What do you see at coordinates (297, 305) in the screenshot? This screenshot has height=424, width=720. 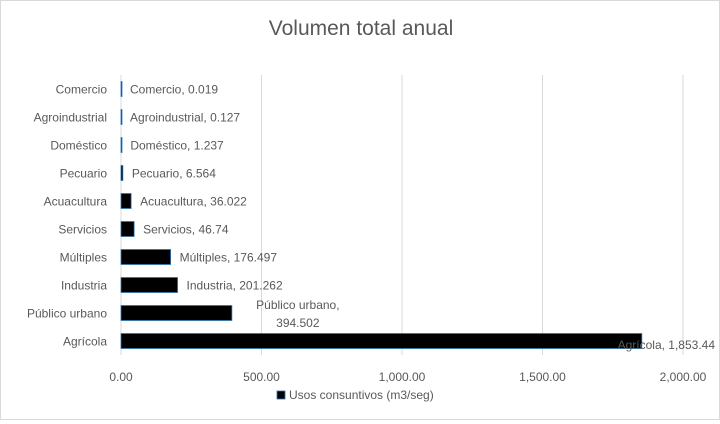 I see `data-label: Público urbano,` at bounding box center [297, 305].